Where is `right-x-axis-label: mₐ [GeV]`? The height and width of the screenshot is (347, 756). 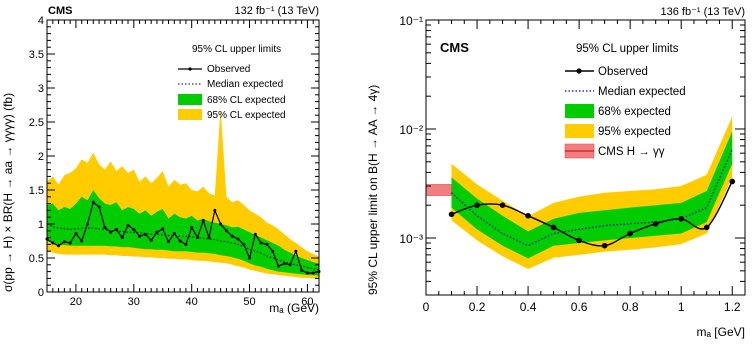 right-x-axis-label: mₐ [GeV] is located at coordinates (721, 332).